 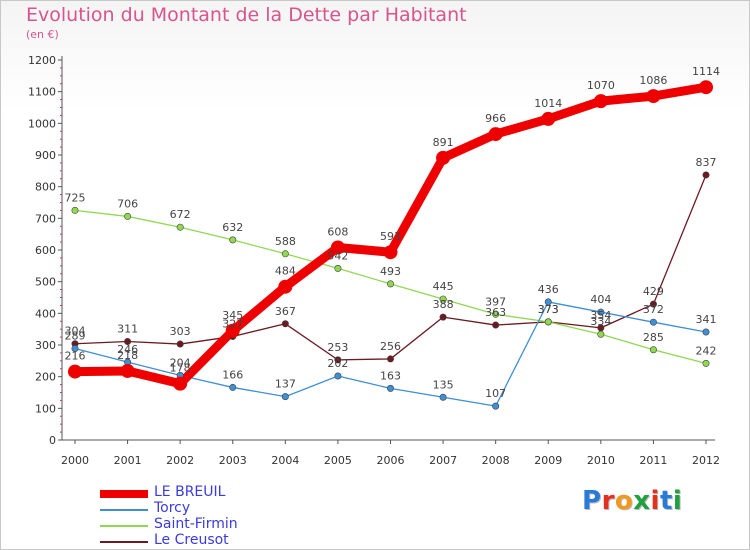 I want to click on logo-letter: r, so click(x=608, y=501).